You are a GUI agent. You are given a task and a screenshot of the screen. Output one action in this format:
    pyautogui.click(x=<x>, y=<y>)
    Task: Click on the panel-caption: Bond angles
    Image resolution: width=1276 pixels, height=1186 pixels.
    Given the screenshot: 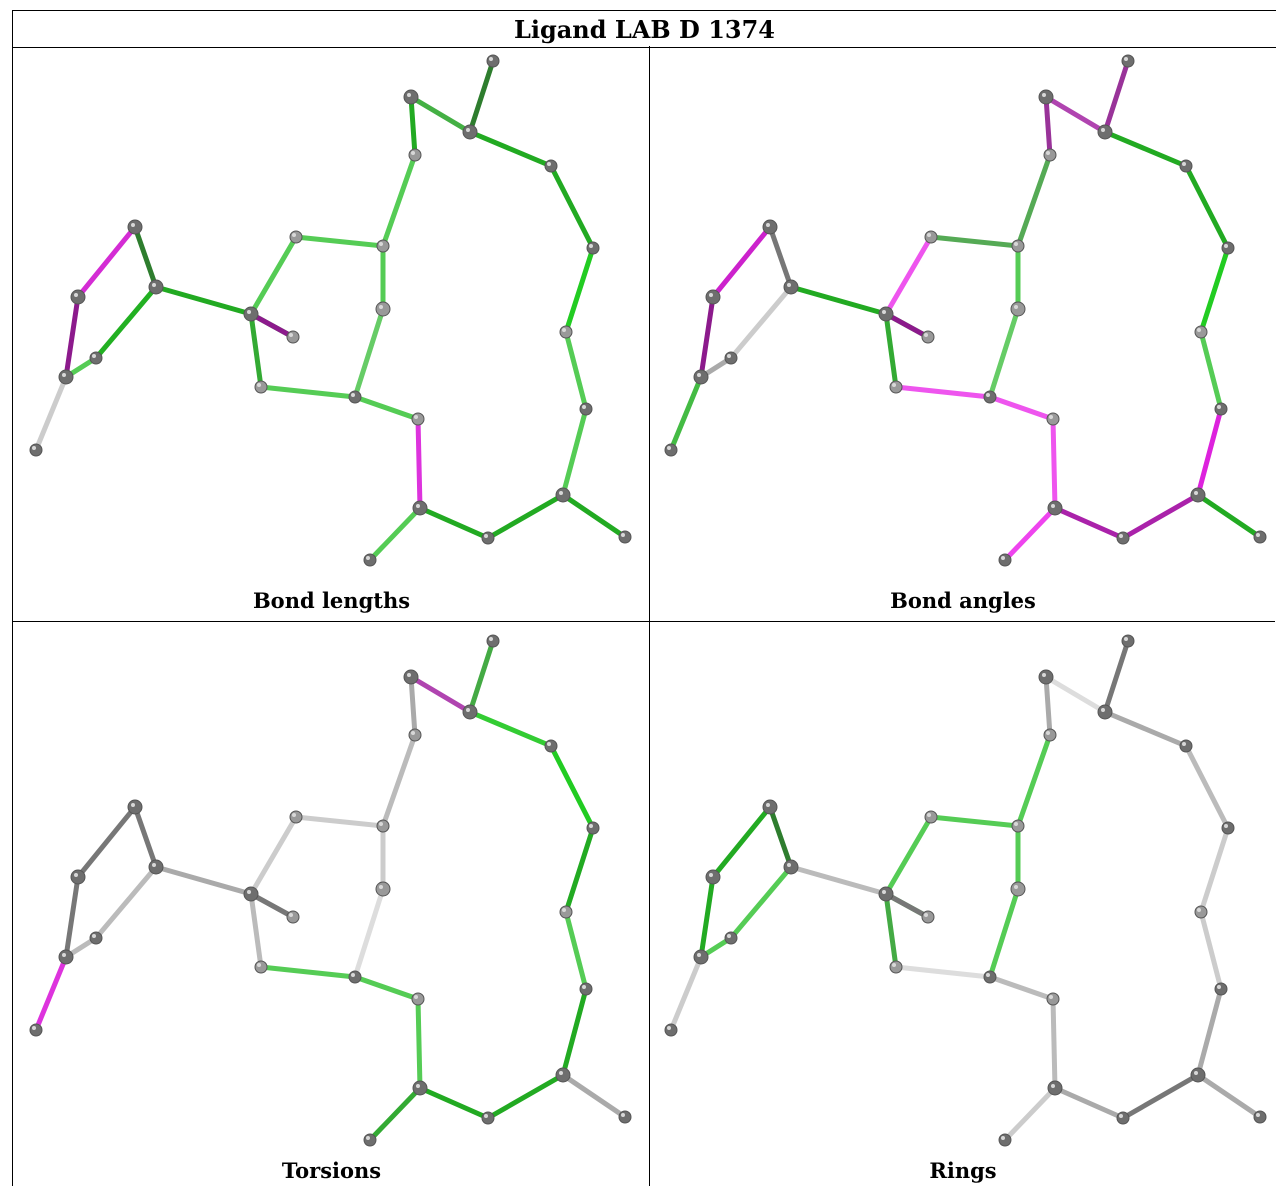 What is the action you would take?
    pyautogui.click(x=963, y=600)
    